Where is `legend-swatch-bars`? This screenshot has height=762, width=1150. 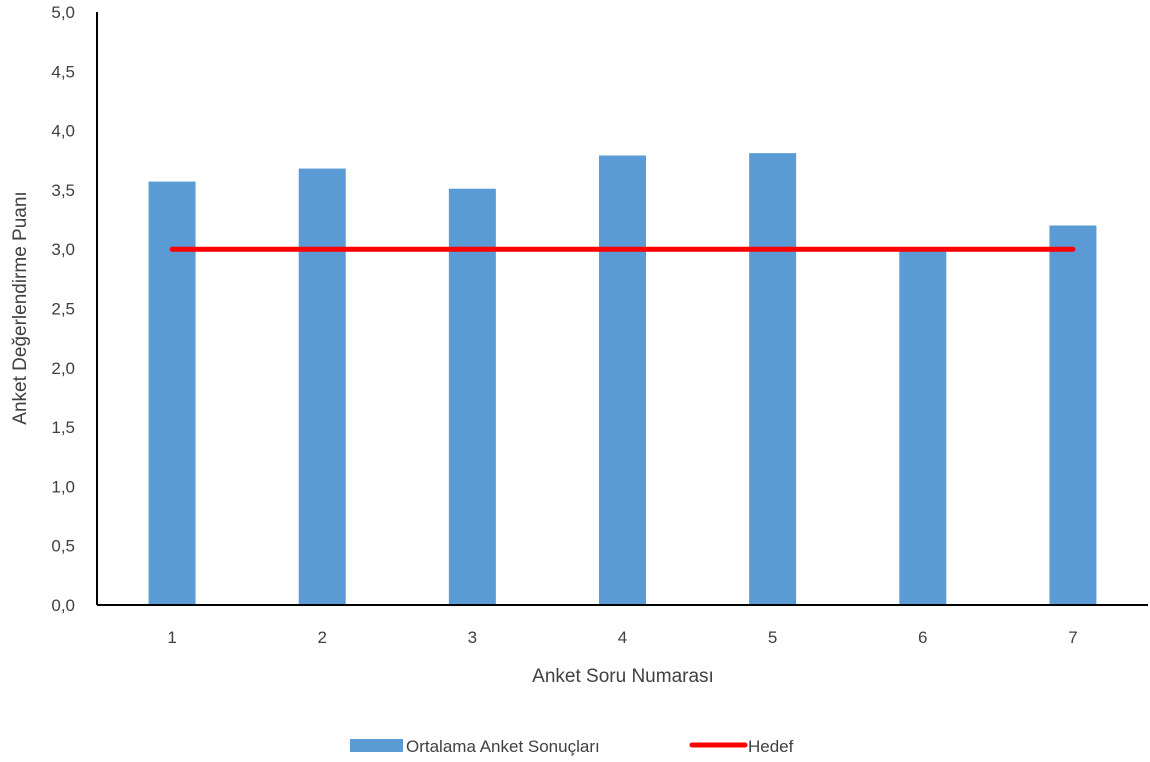 legend-swatch-bars is located at coordinates (376, 745).